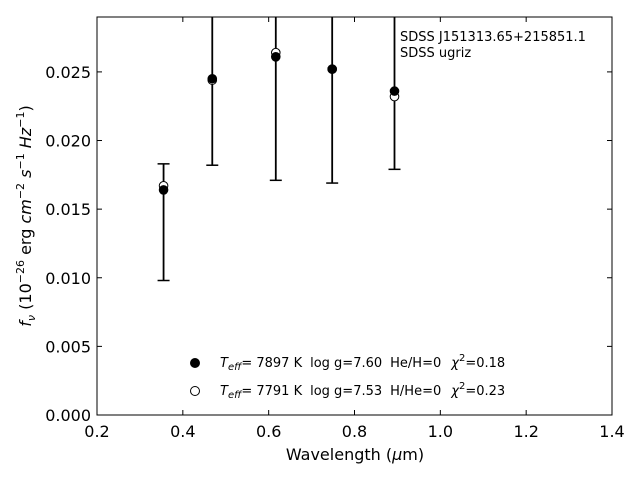 This screenshot has width=640, height=480. What do you see at coordinates (68, 209) in the screenshot?
I see `y-tick-label: 0.015` at bounding box center [68, 209].